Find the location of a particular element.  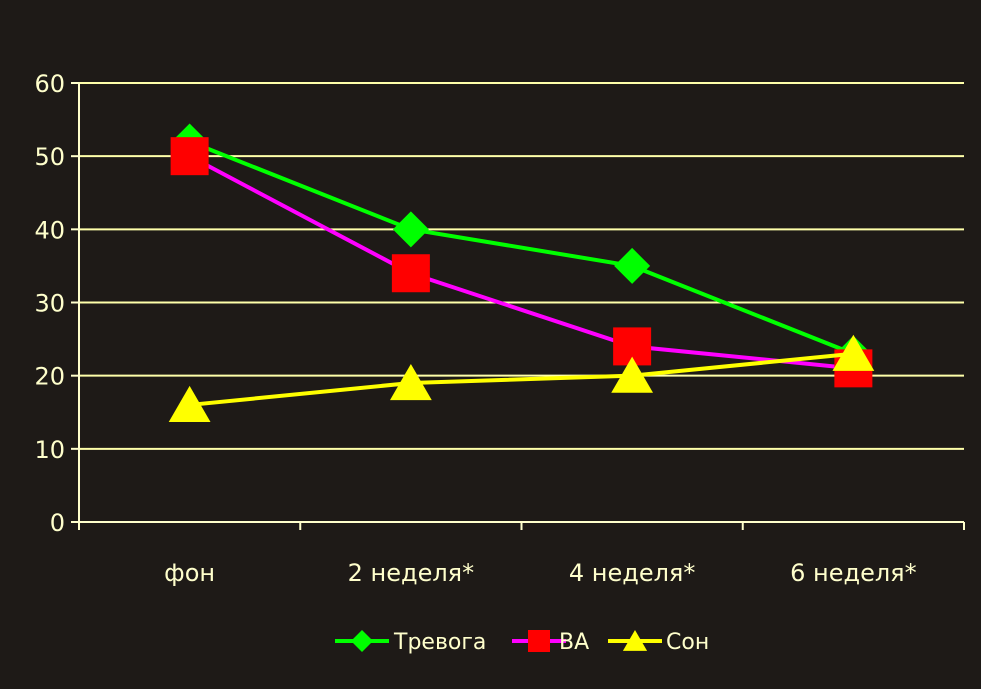

x-tick-label-1: 2 неделя* is located at coordinates (411, 573).